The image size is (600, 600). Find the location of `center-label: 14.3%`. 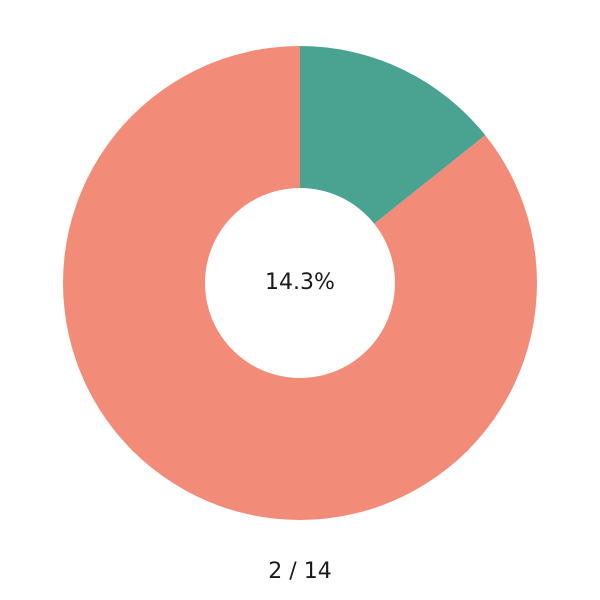

center-label: 14.3% is located at coordinates (300, 282).